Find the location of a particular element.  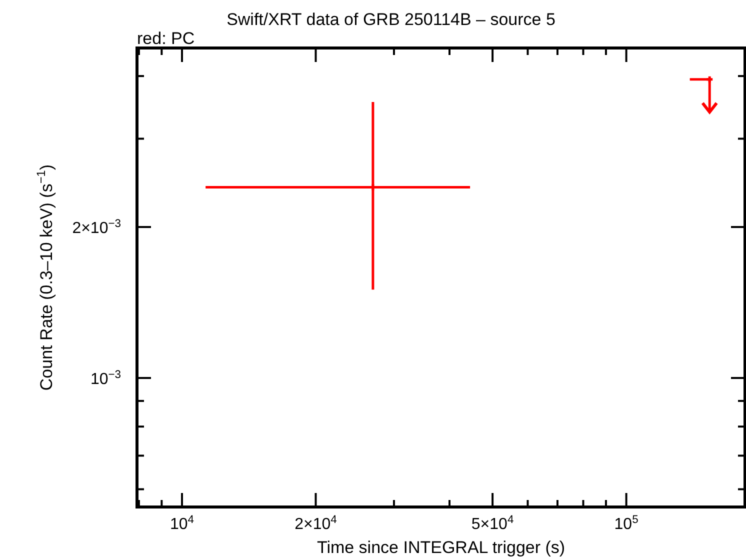

x-axis-title: Time since INTEGRAL trigger (s) is located at coordinates (441, 547).